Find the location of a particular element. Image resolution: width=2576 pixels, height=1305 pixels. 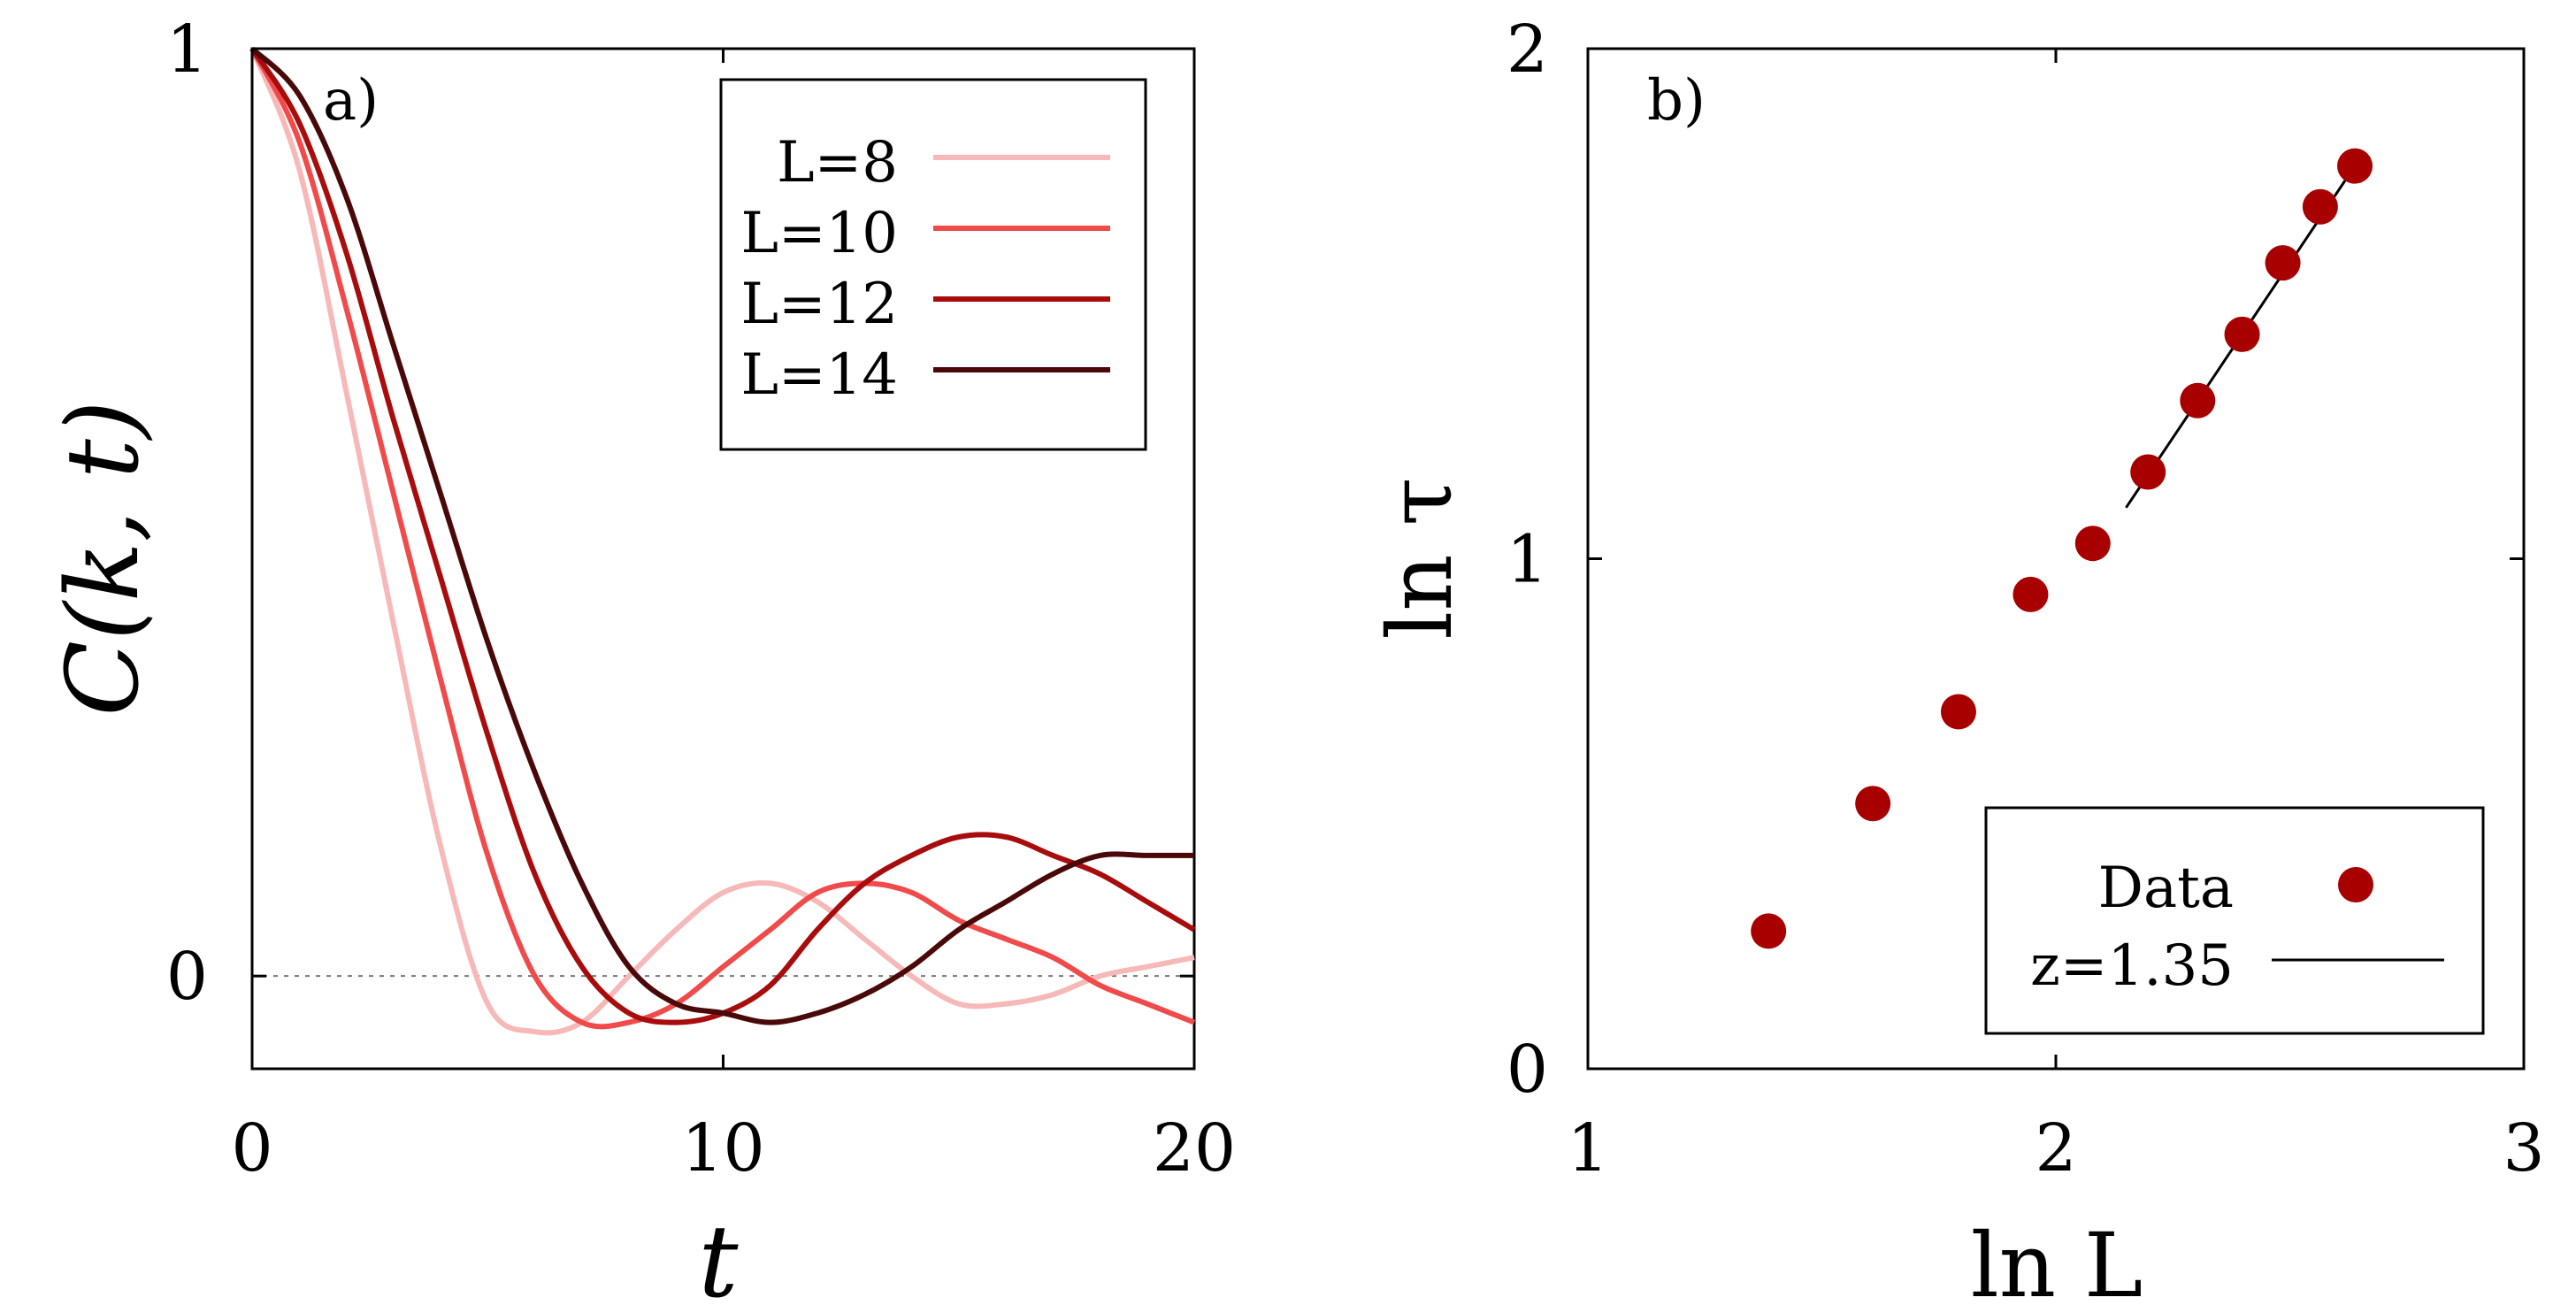

legend-label-l14: L=14 is located at coordinates (819, 375).